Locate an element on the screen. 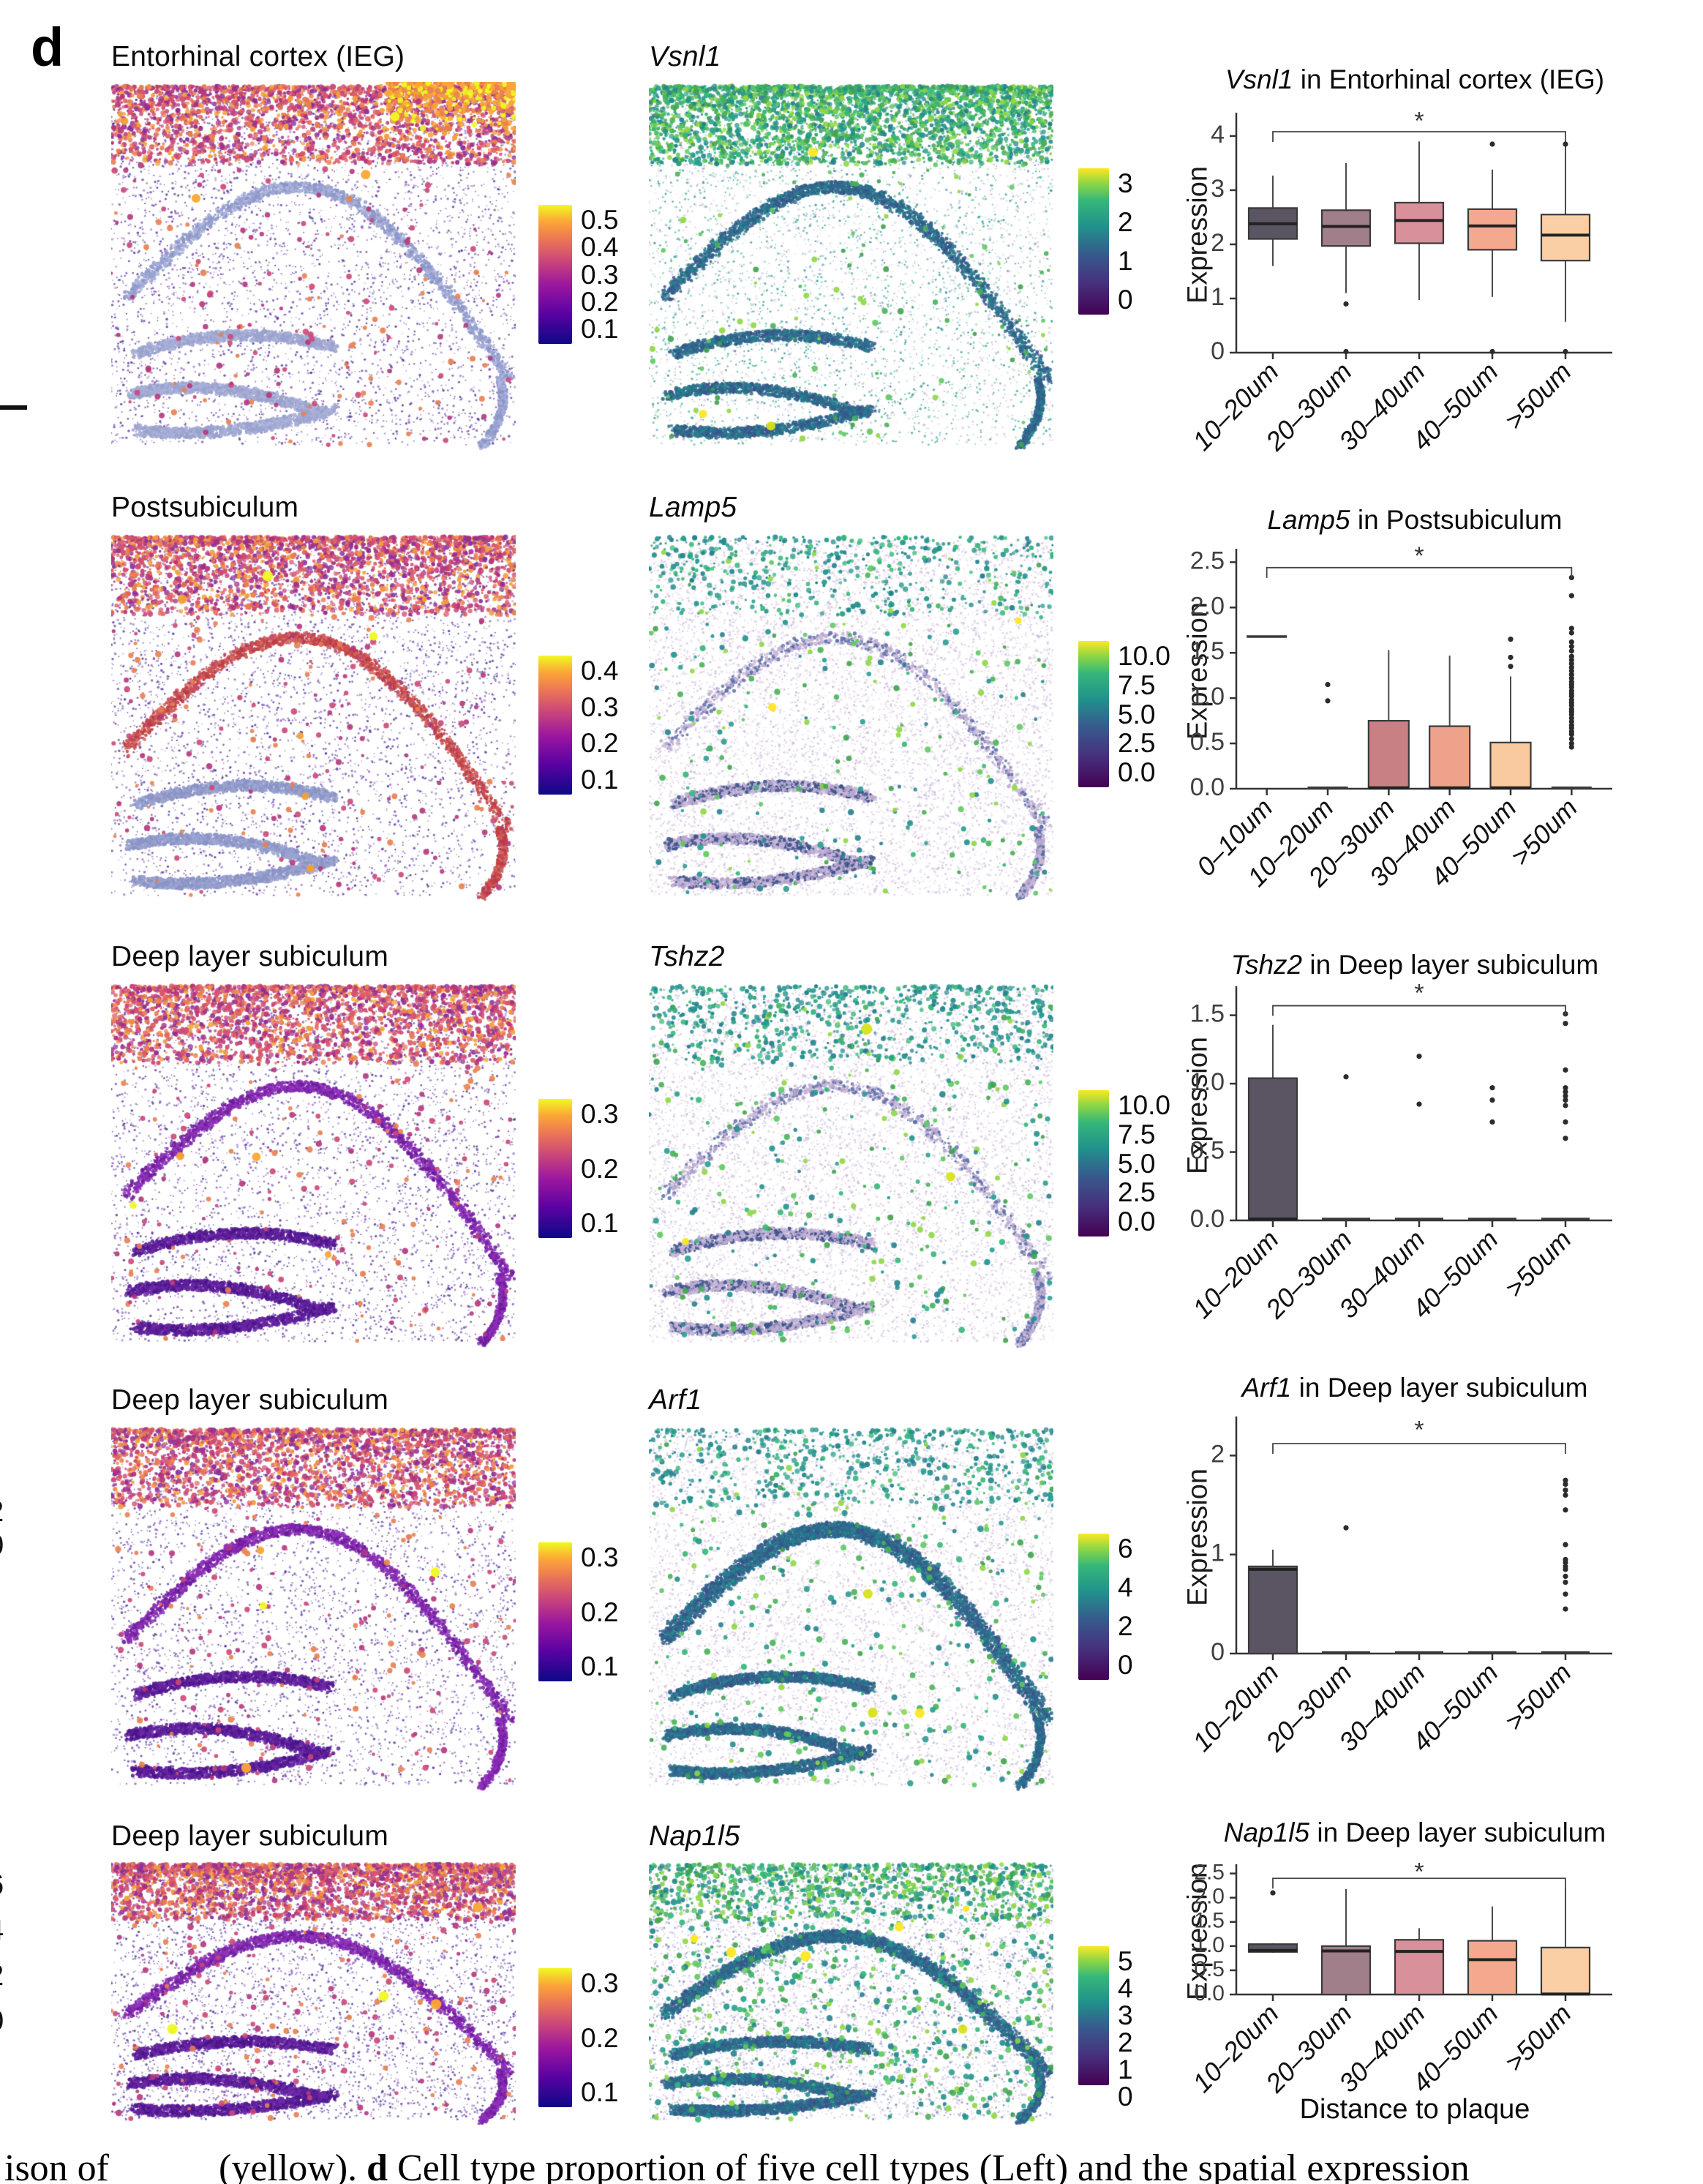  caption-fragment: ison of is located at coordinates (56, 2165).